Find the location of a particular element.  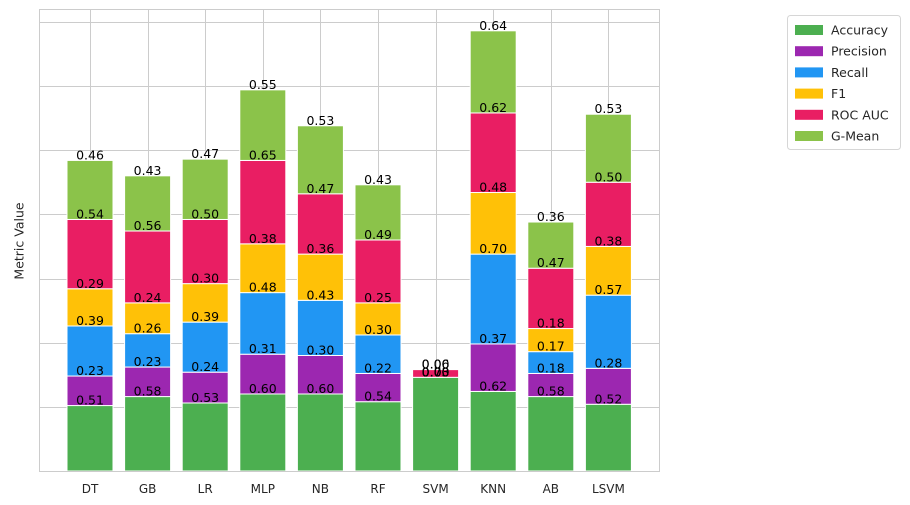

data-label: 0.26 is located at coordinates (148, 328).